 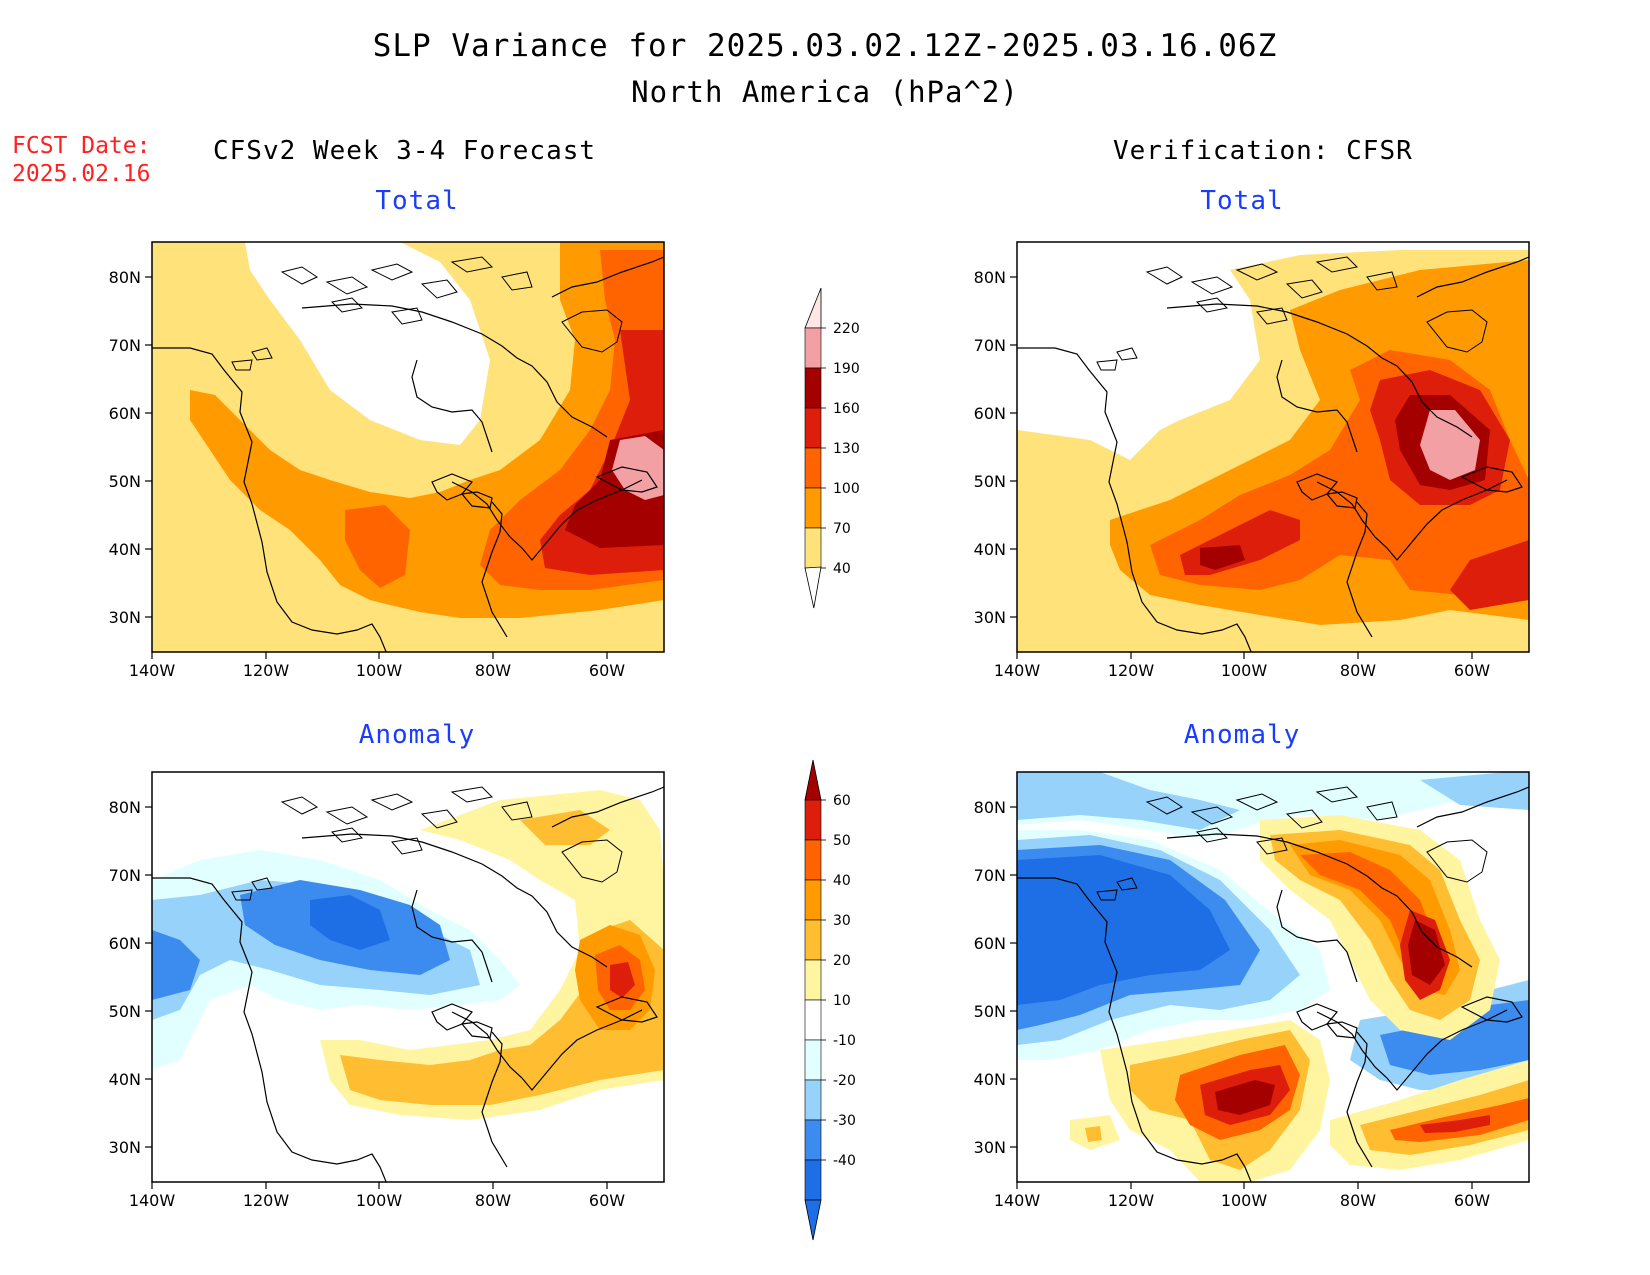 What do you see at coordinates (844, 1121) in the screenshot?
I see `colorbar-label: -30` at bounding box center [844, 1121].